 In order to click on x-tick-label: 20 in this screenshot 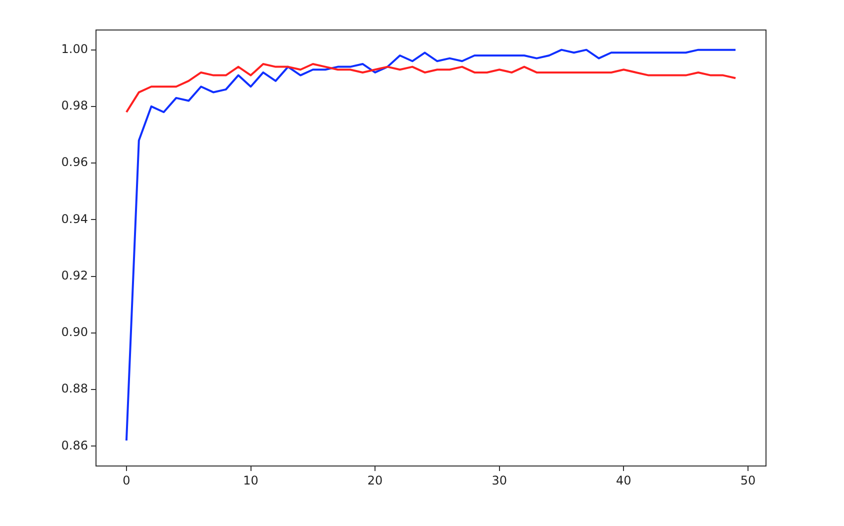, I will do `click(375, 480)`.